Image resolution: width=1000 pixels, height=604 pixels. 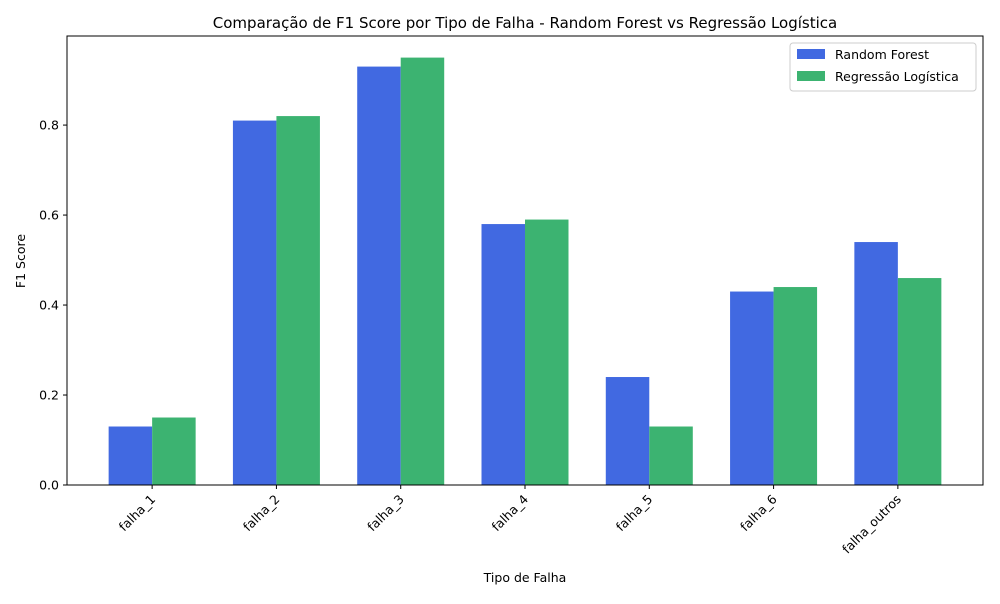 I want to click on y-tick-label: 0.2, so click(x=49, y=395).